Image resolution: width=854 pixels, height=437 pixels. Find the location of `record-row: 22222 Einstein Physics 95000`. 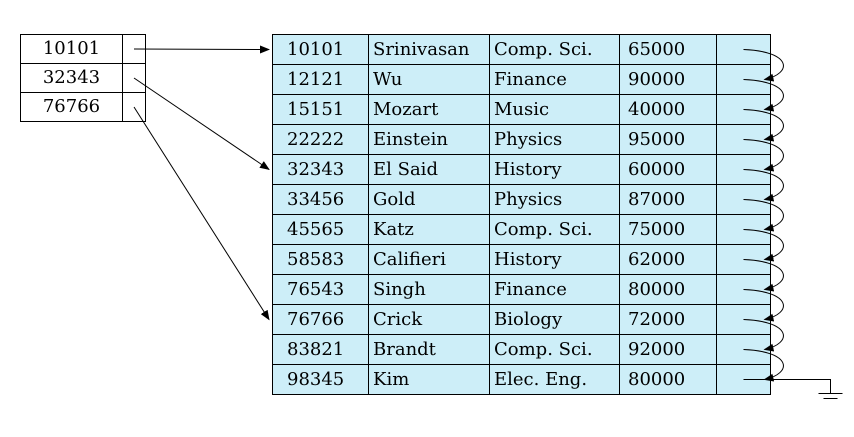

record-row: 22222 Einstein Physics 95000 is located at coordinates (521, 139).